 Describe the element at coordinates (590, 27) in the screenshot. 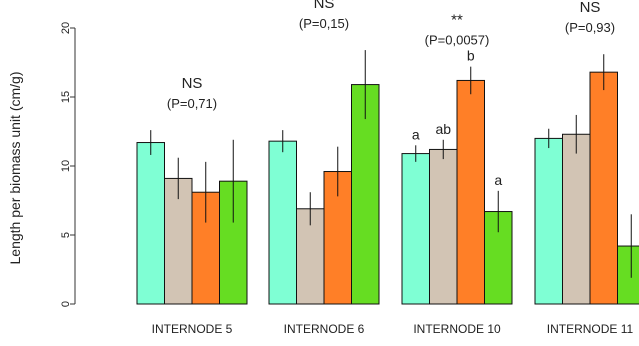

I see `p-value-label: (P=0,93)` at that location.